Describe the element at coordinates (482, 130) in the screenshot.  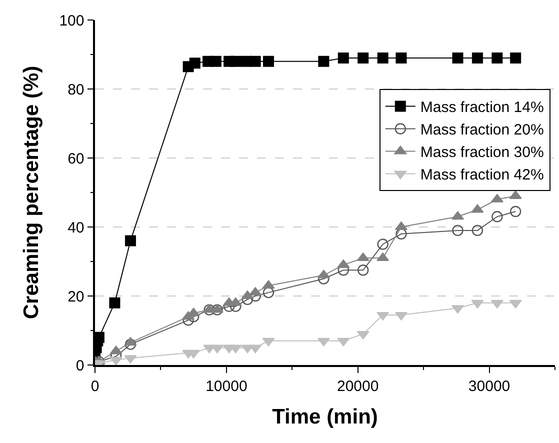
I see `legend-label: Mass fraction 20%` at that location.